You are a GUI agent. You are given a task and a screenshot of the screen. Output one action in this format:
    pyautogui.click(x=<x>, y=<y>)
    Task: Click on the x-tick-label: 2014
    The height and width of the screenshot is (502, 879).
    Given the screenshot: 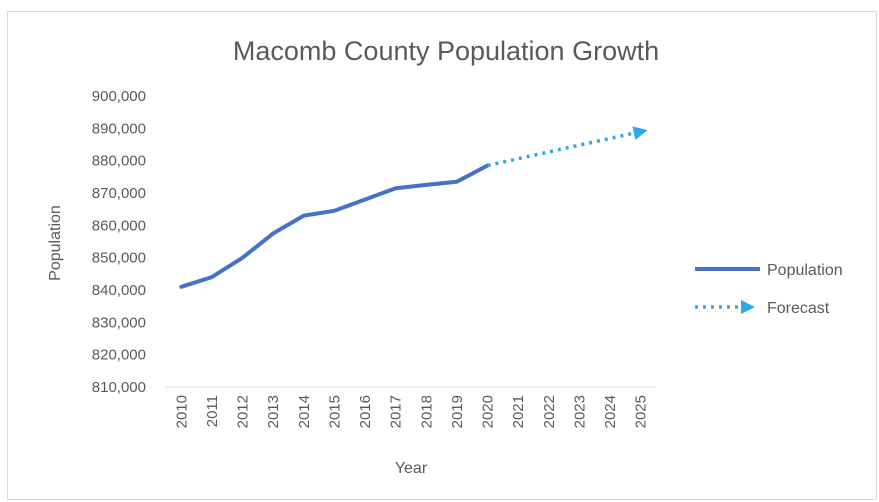 What is the action you would take?
    pyautogui.click(x=304, y=411)
    